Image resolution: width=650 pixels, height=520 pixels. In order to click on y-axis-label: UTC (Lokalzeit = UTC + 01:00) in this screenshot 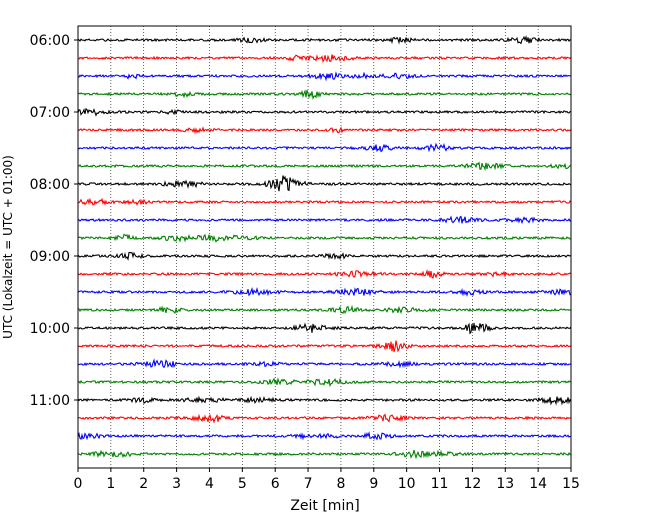, I will do `click(8, 247)`.